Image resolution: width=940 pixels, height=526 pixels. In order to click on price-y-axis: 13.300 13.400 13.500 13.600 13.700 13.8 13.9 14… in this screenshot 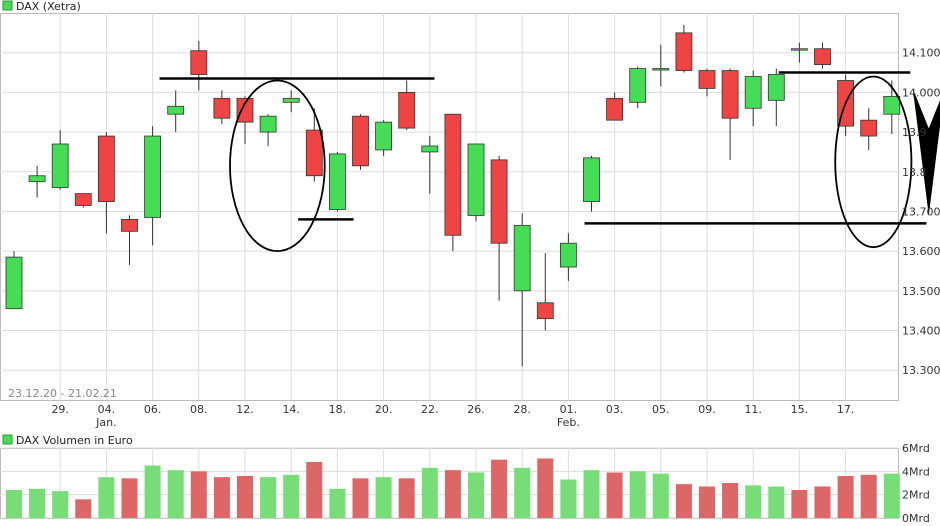, I will do `click(921, 212)`.